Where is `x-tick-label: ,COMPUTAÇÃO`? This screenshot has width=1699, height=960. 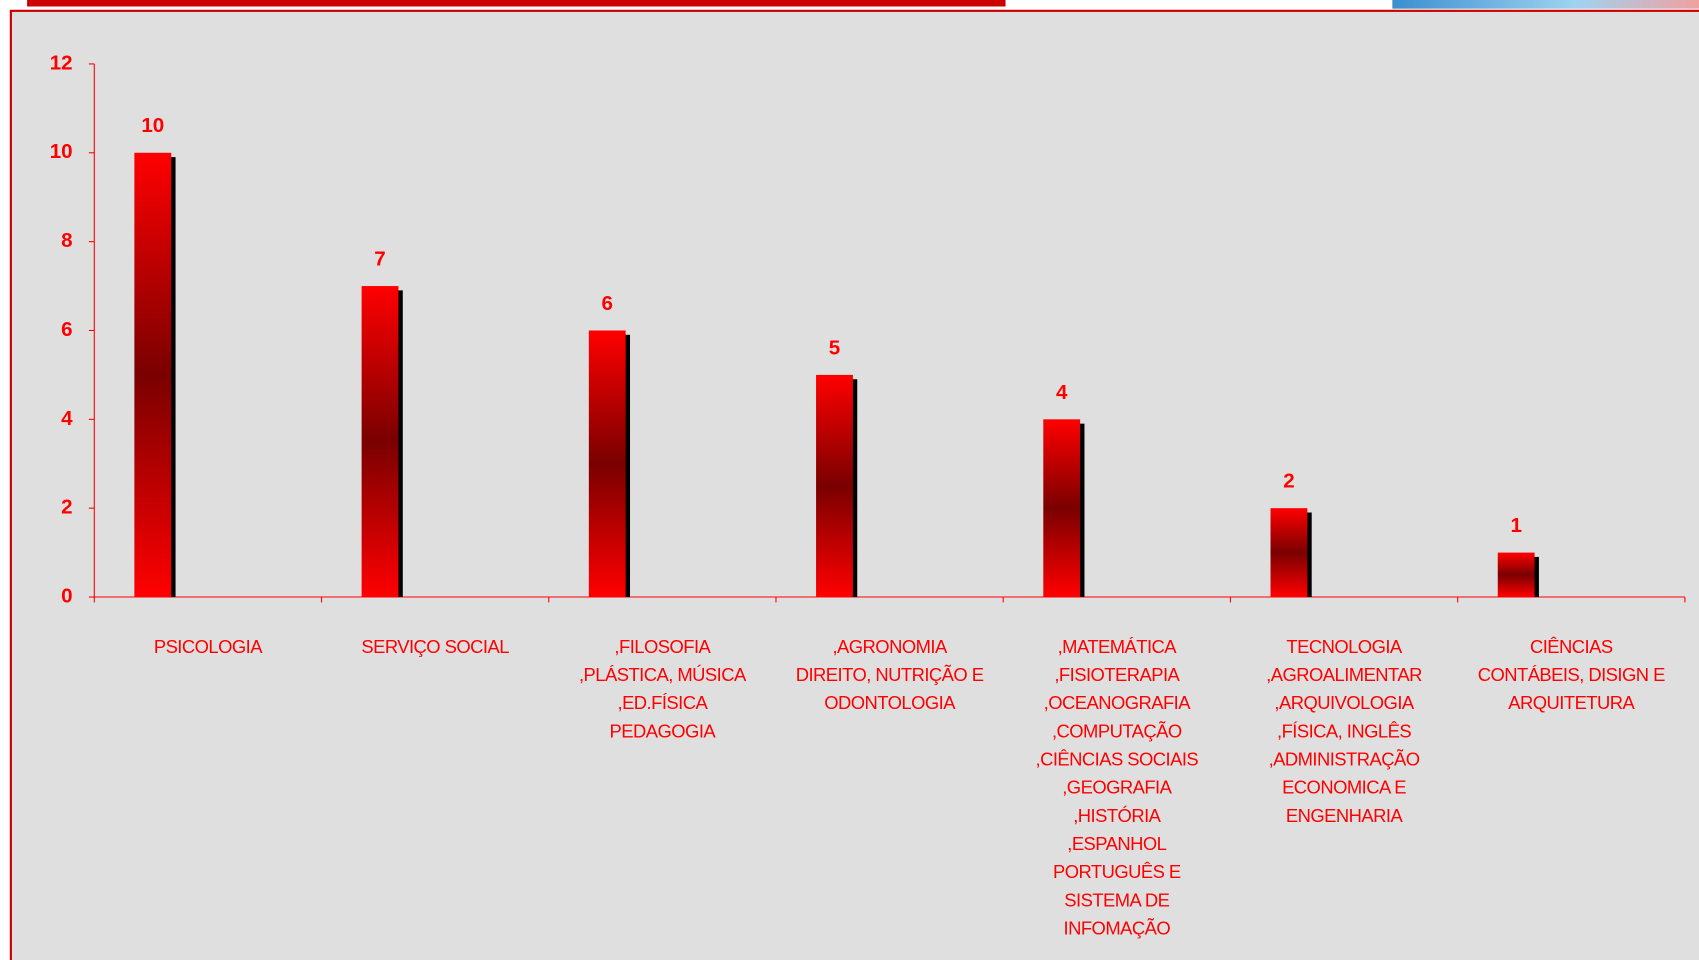 x-tick-label: ,COMPUTAÇÃO is located at coordinates (1117, 730).